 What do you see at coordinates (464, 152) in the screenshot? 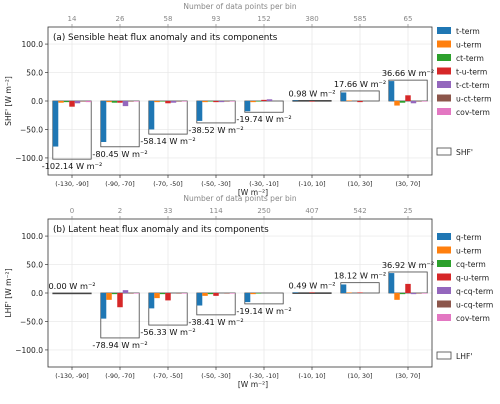
I see `legend-total-label: SHF'` at bounding box center [464, 152].